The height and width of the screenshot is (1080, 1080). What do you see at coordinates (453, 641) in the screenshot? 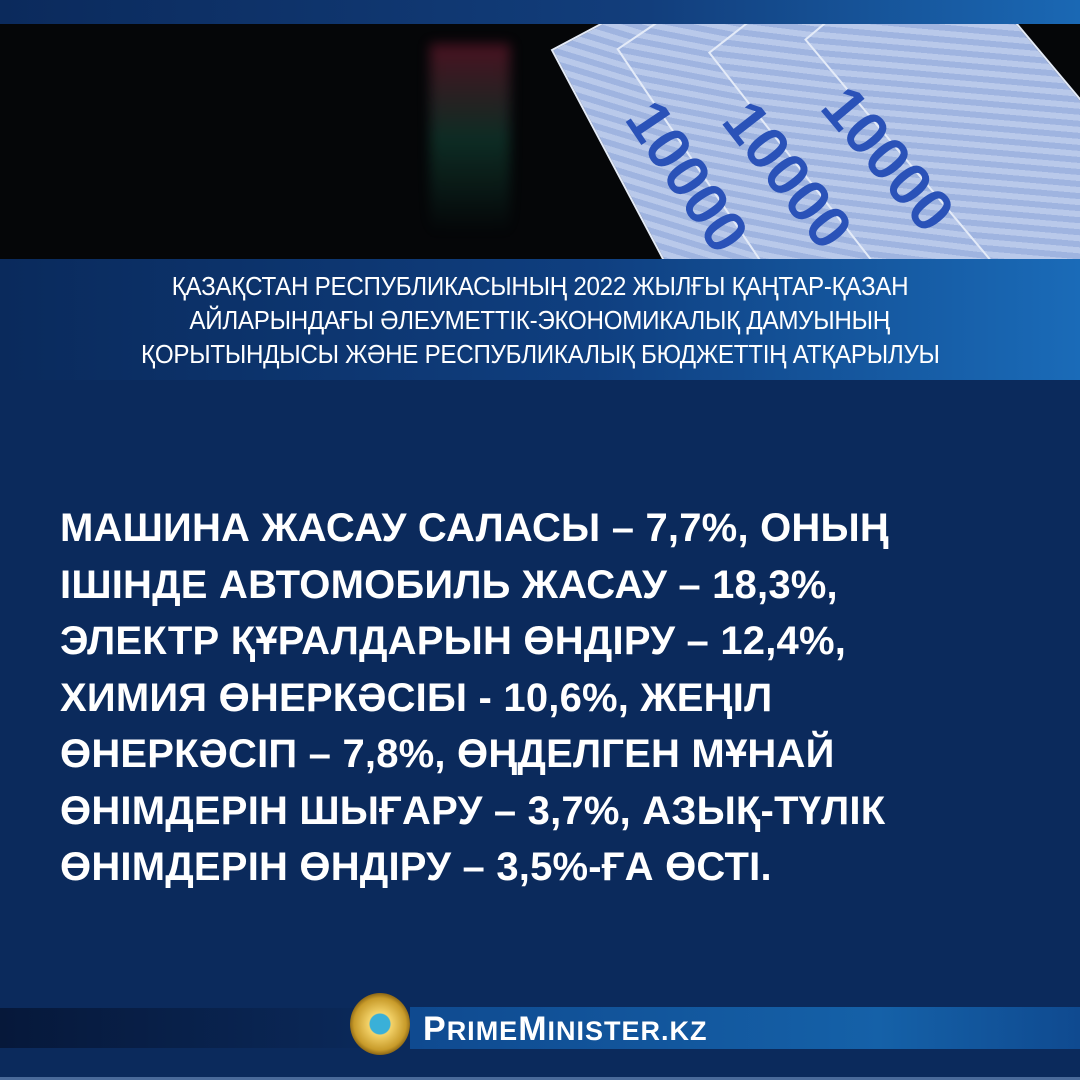
I see `body-line: ЭЛЕКТР ҚҰРАЛДАРЫН ӨНДІРУ – 12,4%,` at bounding box center [453, 641].